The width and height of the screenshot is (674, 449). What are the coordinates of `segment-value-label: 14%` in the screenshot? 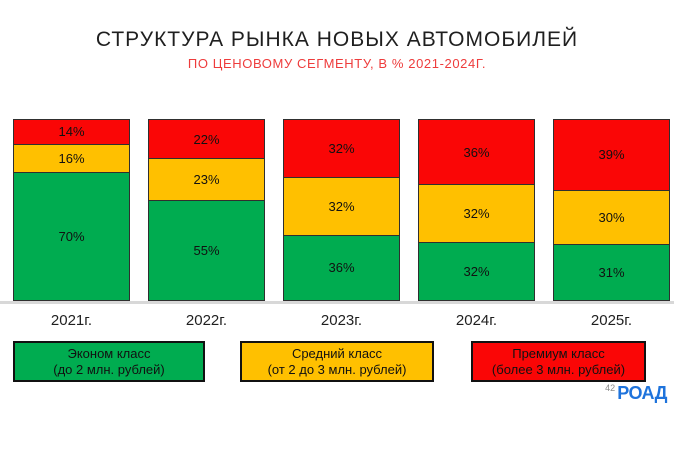 It's located at (71, 132).